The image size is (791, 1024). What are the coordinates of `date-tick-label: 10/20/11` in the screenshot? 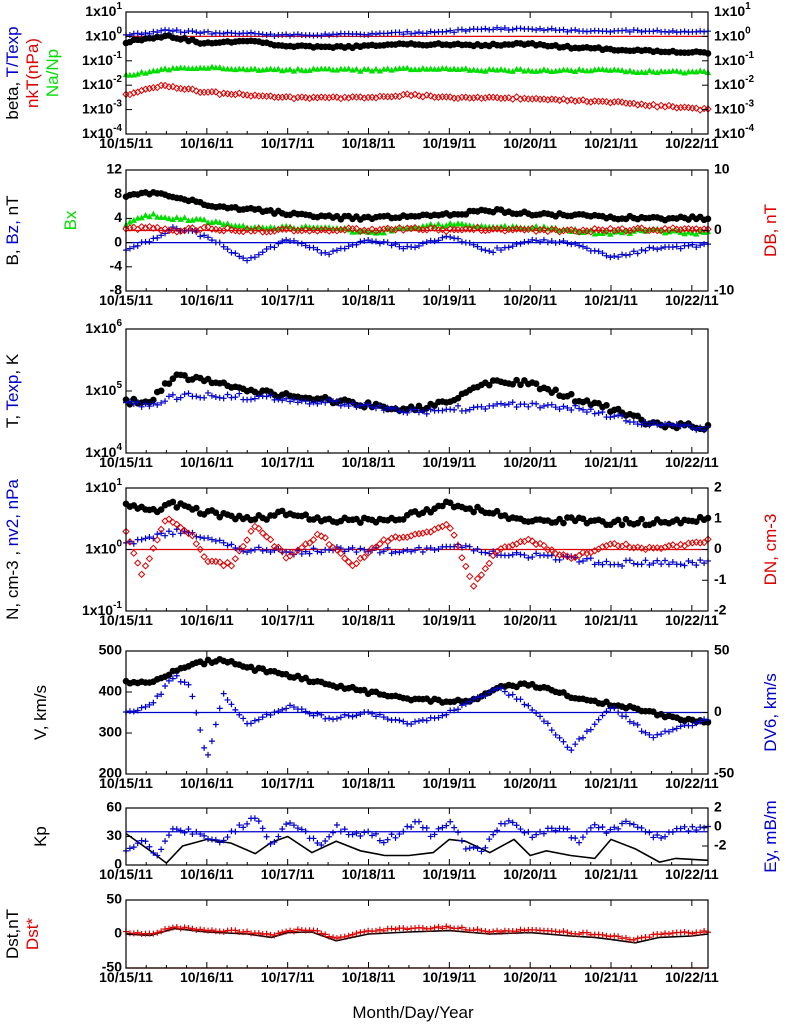 It's located at (530, 977).